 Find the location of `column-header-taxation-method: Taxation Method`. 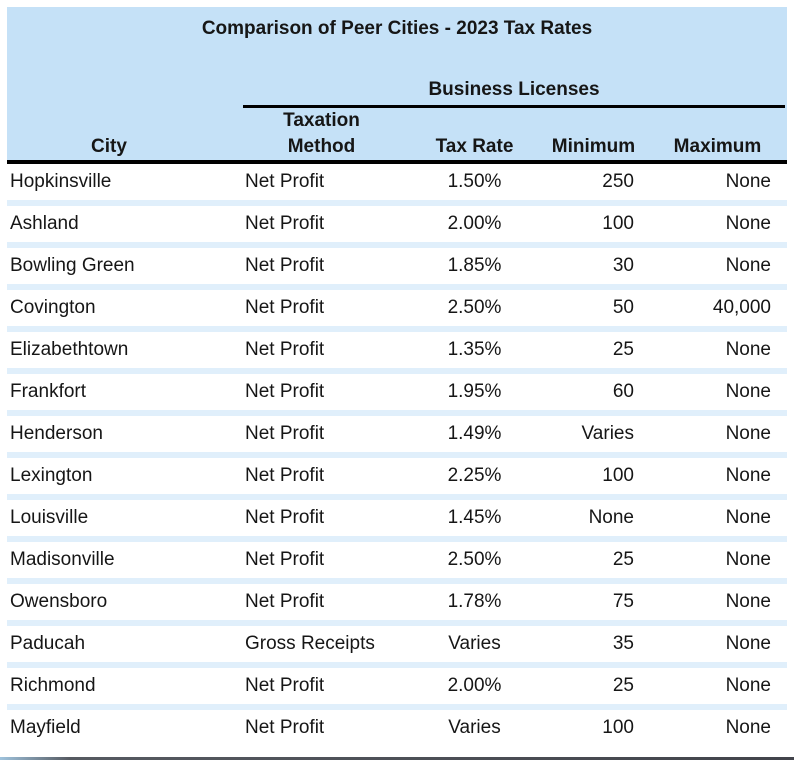

column-header-taxation-method: Taxation Method is located at coordinates (321, 133).